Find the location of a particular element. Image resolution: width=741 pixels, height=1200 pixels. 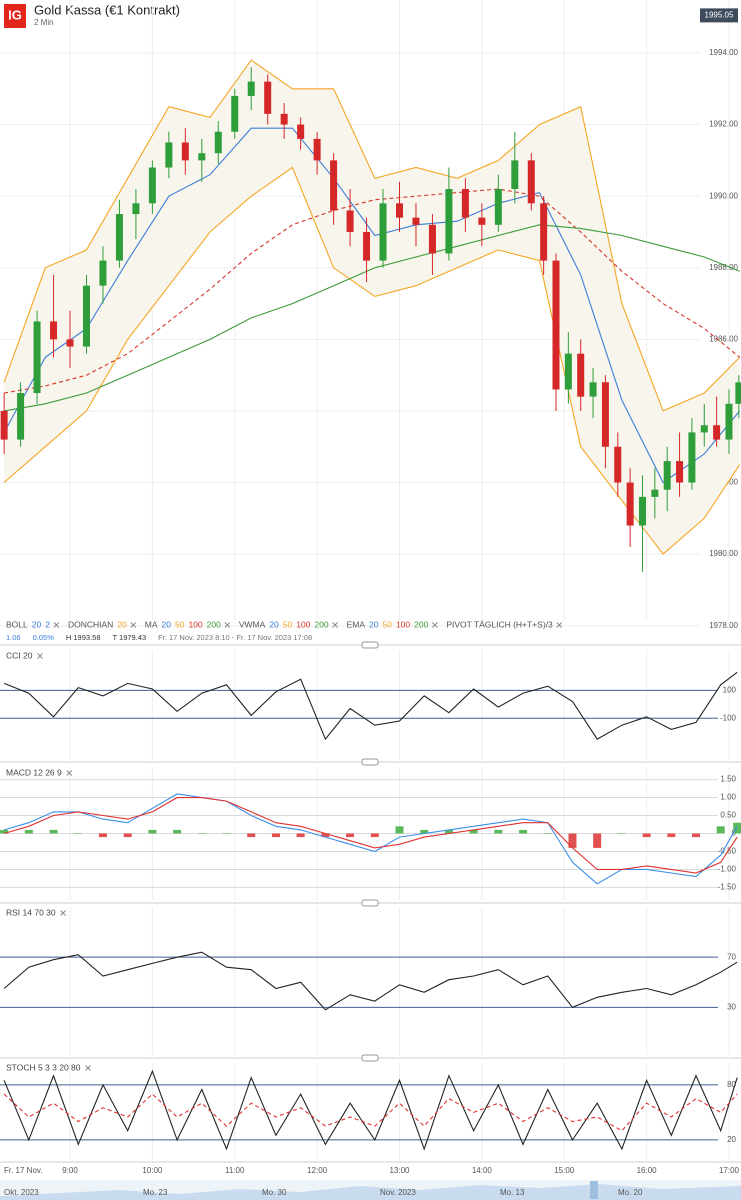

y-tick-label: 0.50 is located at coordinates (728, 815).